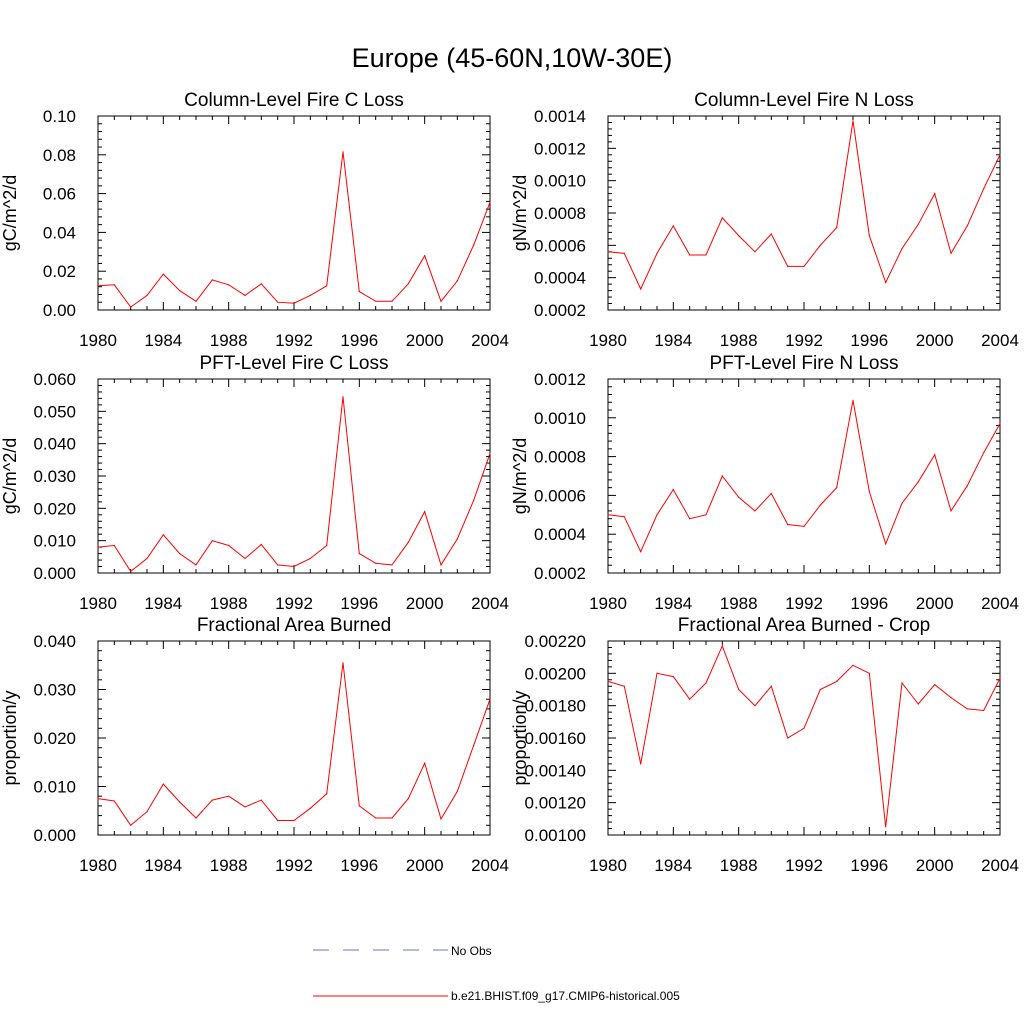 The width and height of the screenshot is (1024, 1024). Describe the element at coordinates (560, 534) in the screenshot. I see `y-tick-label: 0.0004` at that location.